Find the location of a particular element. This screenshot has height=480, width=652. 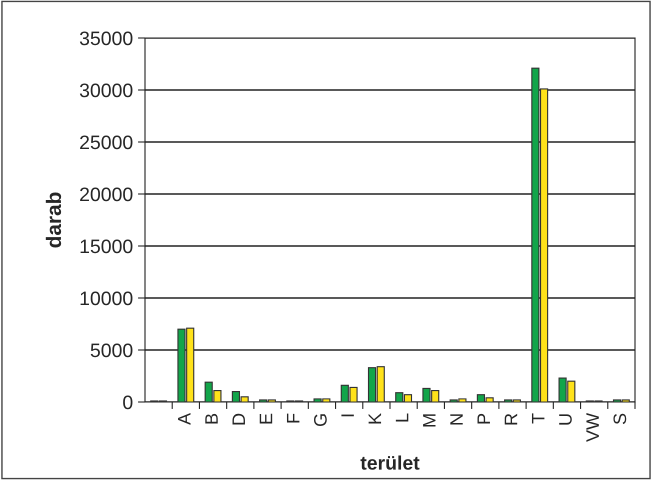

x-tick-label: VW is located at coordinates (592, 427).